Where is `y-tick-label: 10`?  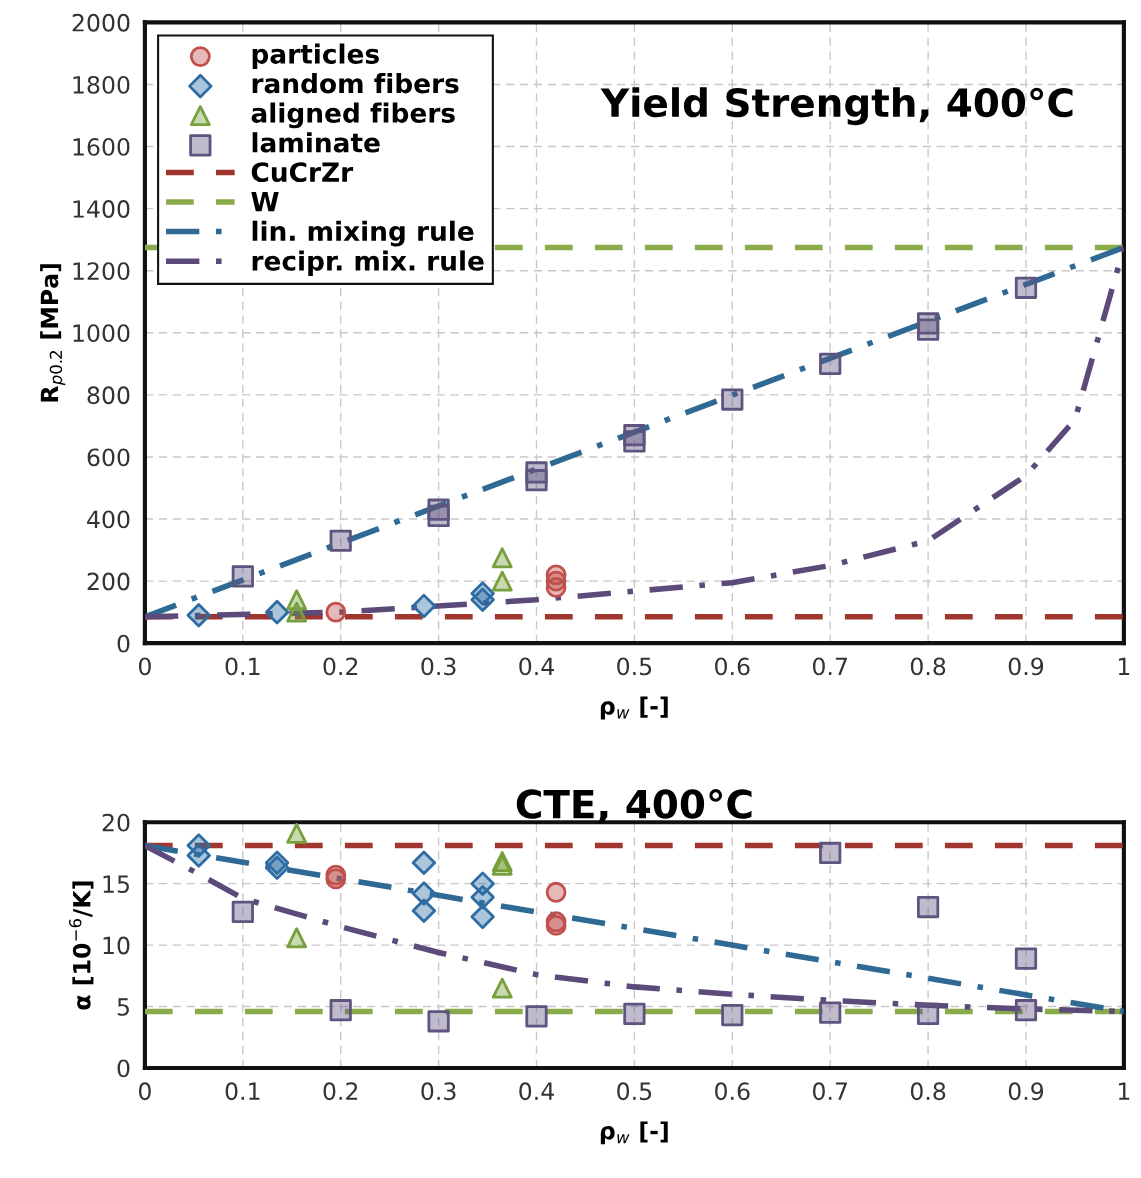 y-tick-label: 10 is located at coordinates (116, 945).